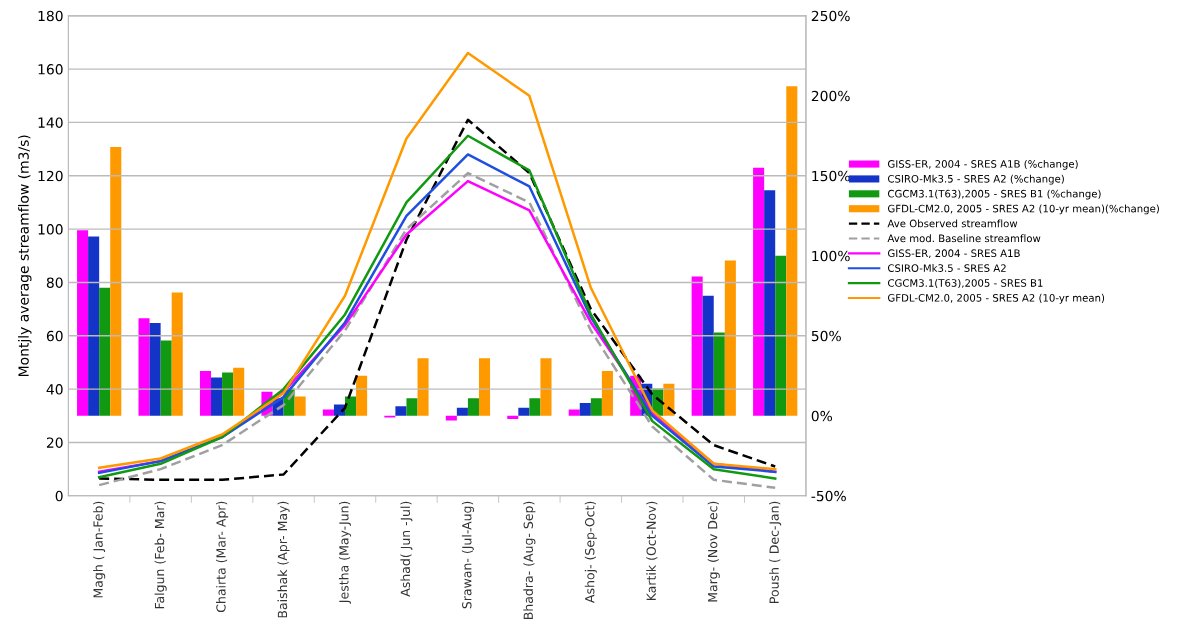 Image resolution: width=1180 pixels, height=630 pixels. I want to click on y2-tick-label: 50%, so click(826, 336).